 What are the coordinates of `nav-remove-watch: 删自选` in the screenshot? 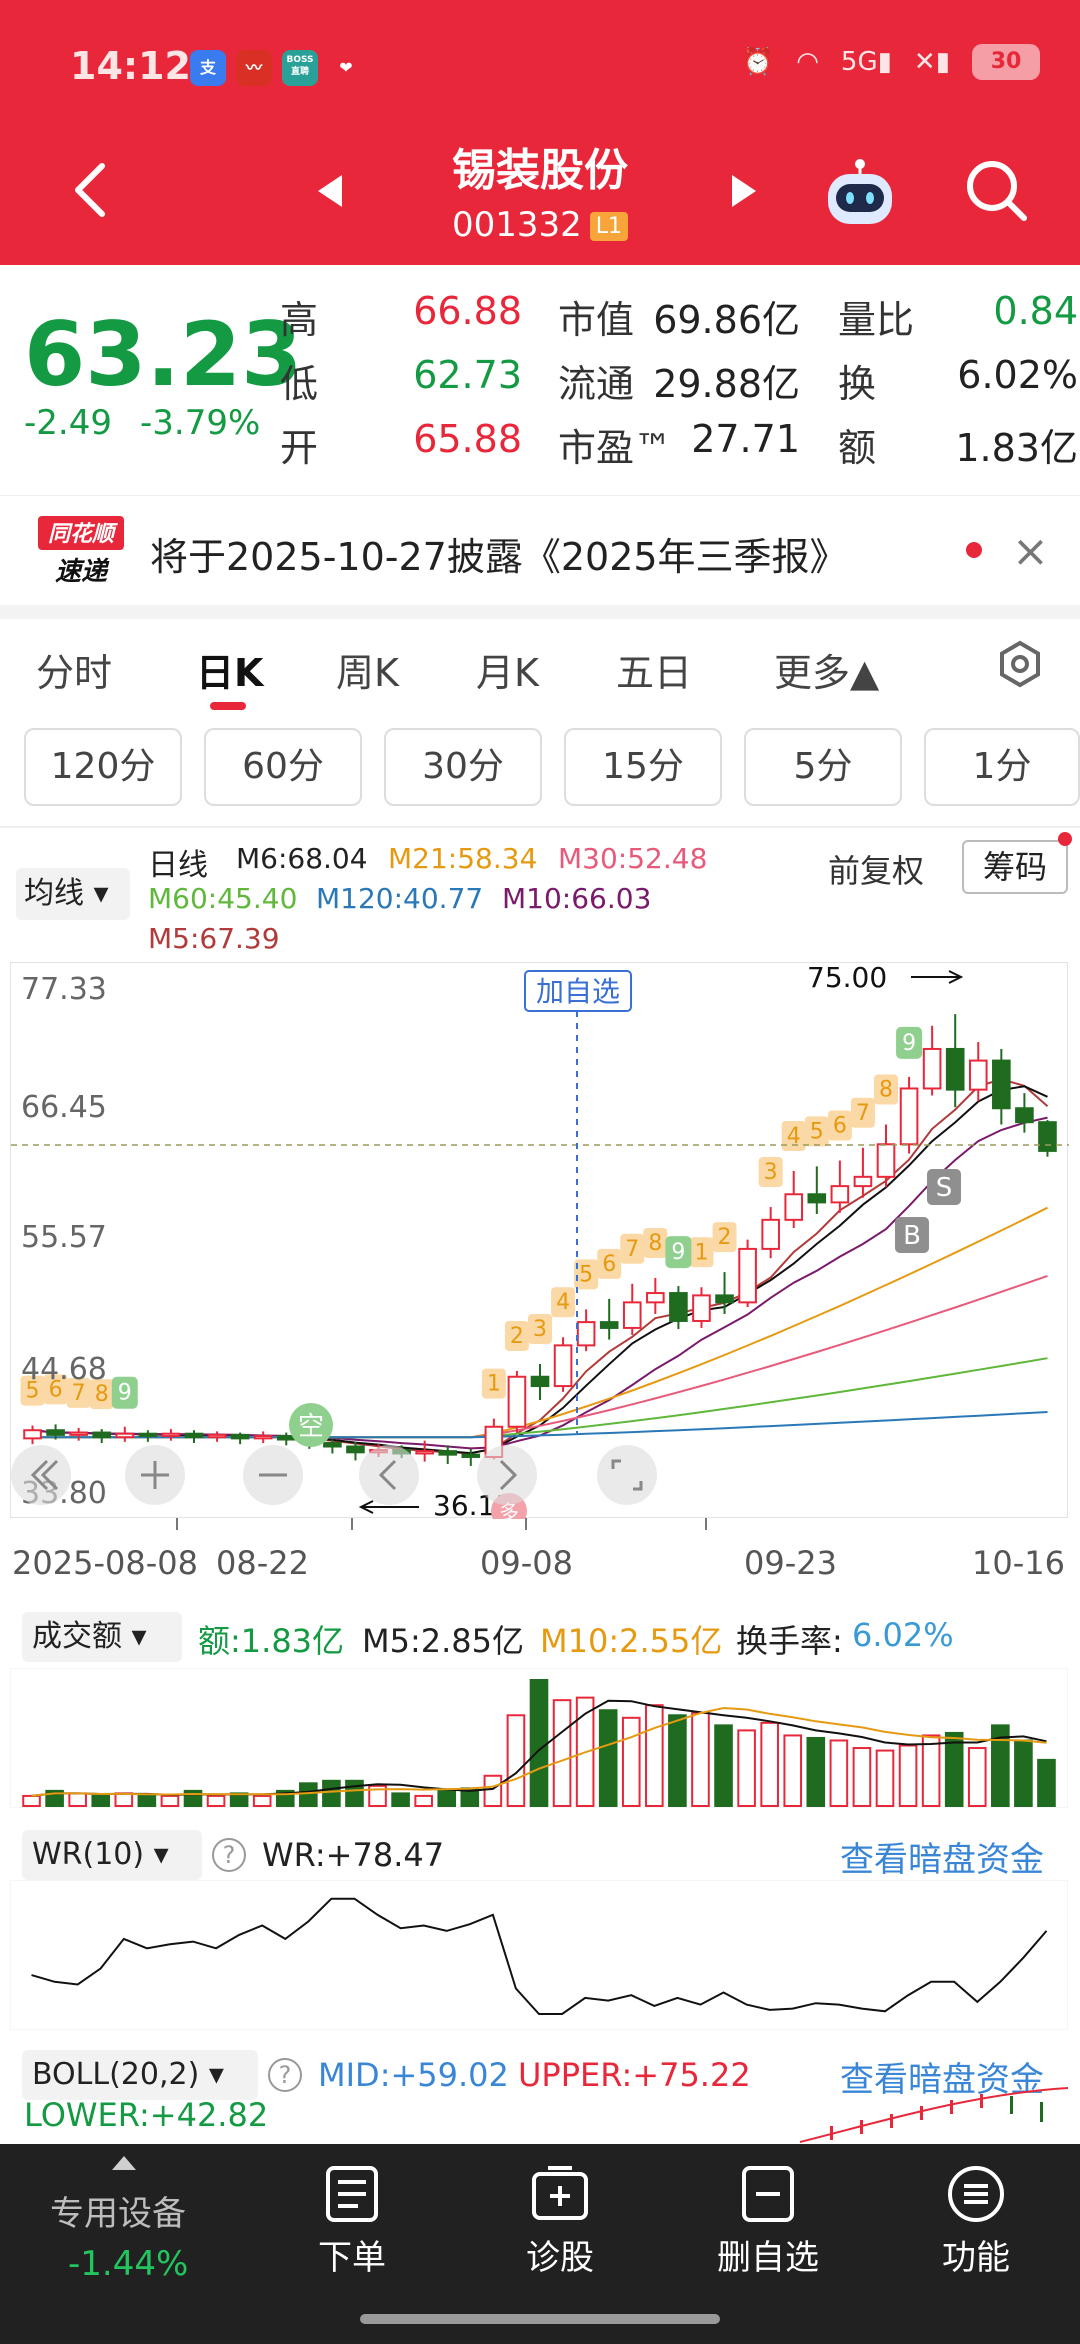 It's located at (768, 2221).